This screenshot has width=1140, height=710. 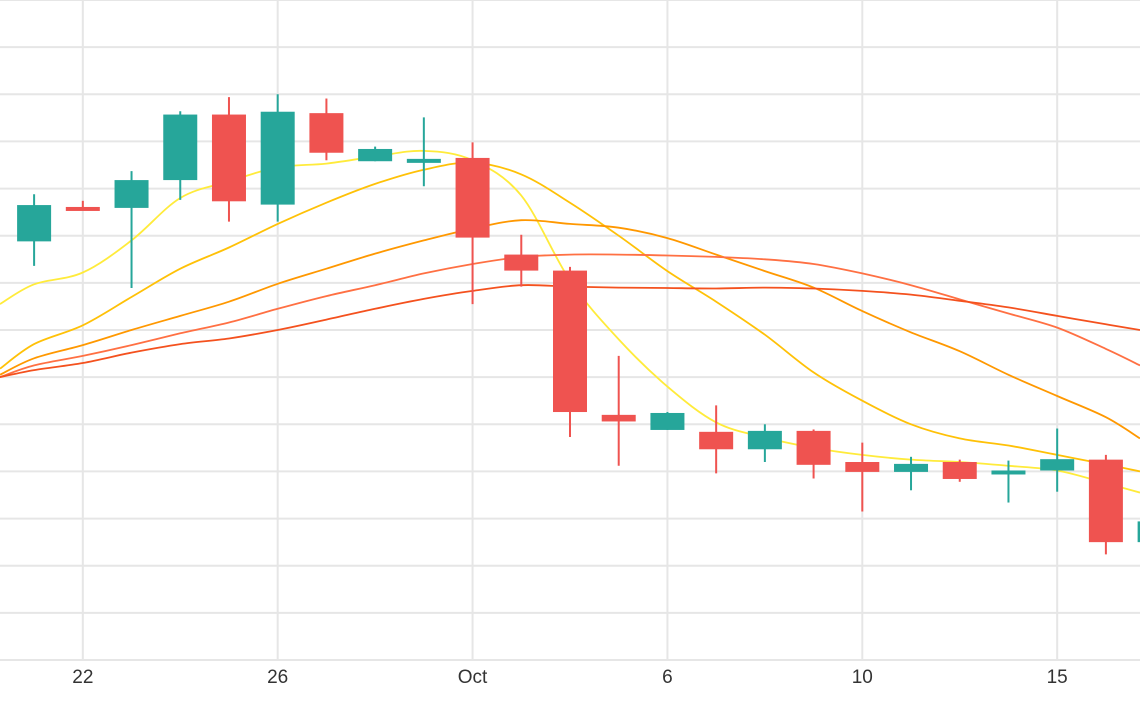 What do you see at coordinates (862, 677) in the screenshot?
I see `x-tick-label: 10` at bounding box center [862, 677].